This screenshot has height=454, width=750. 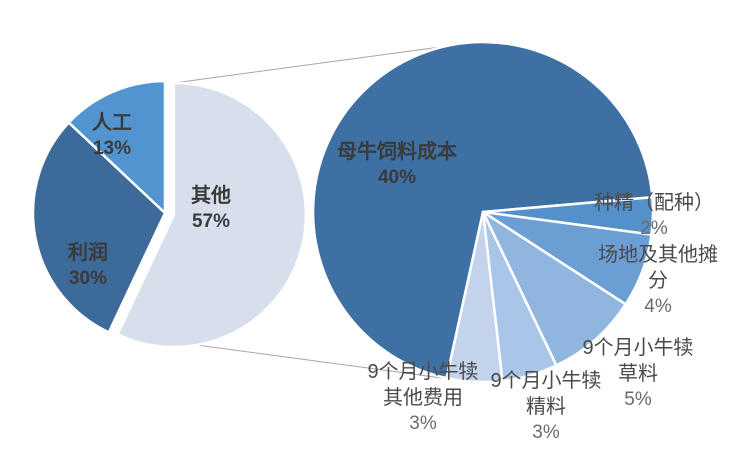 What do you see at coordinates (397, 152) in the screenshot?
I see `slice-name: 母牛饲料成本` at bounding box center [397, 152].